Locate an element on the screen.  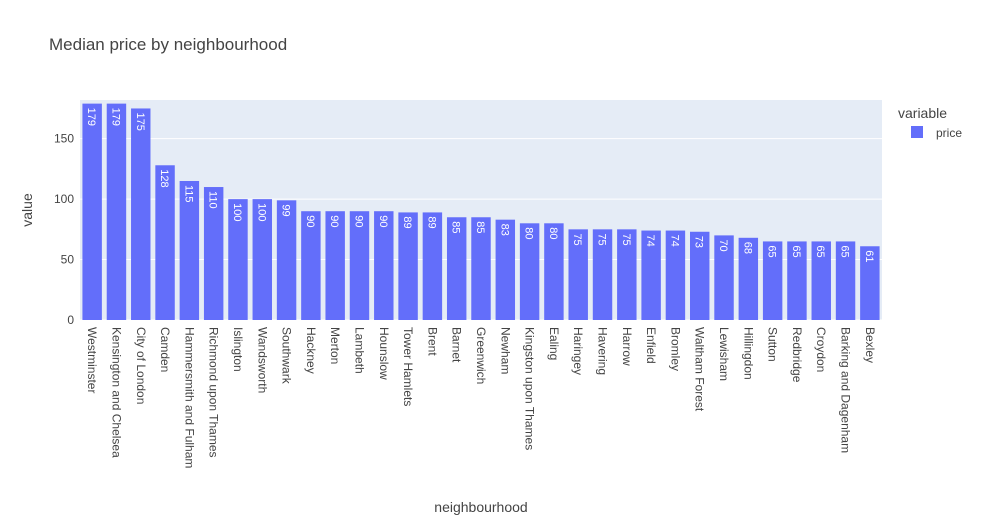
bar-value-label: 179 is located at coordinates (115, 117).